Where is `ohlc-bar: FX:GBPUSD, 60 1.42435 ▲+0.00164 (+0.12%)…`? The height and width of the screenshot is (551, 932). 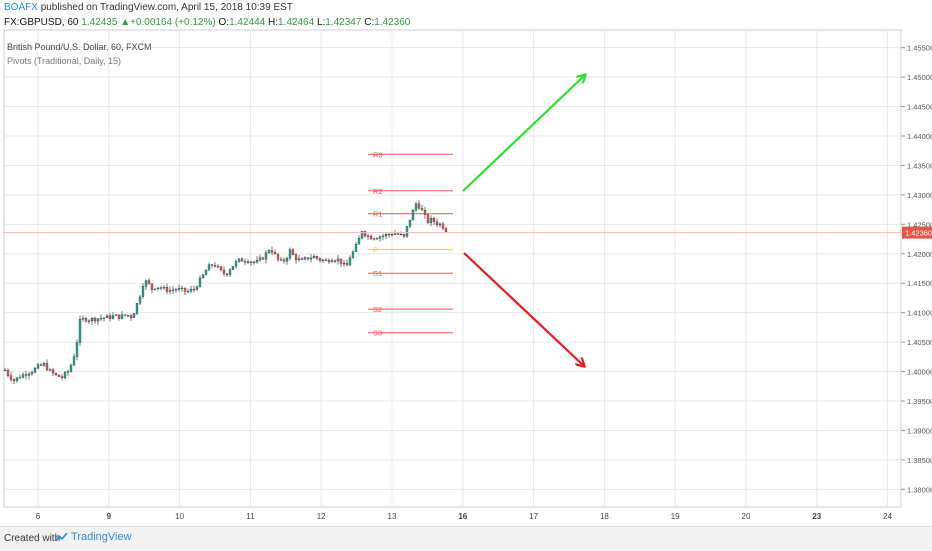 ohlc-bar: FX:GBPUSD, 60 1.42435 ▲+0.00164 (+0.12%)… is located at coordinates (207, 22).